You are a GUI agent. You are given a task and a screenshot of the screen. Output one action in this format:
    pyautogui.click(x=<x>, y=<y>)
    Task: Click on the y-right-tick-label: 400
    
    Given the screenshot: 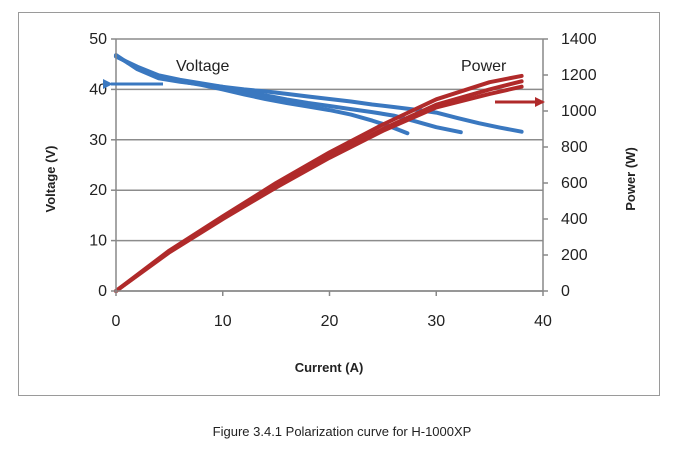 What is the action you would take?
    pyautogui.click(x=574, y=219)
    